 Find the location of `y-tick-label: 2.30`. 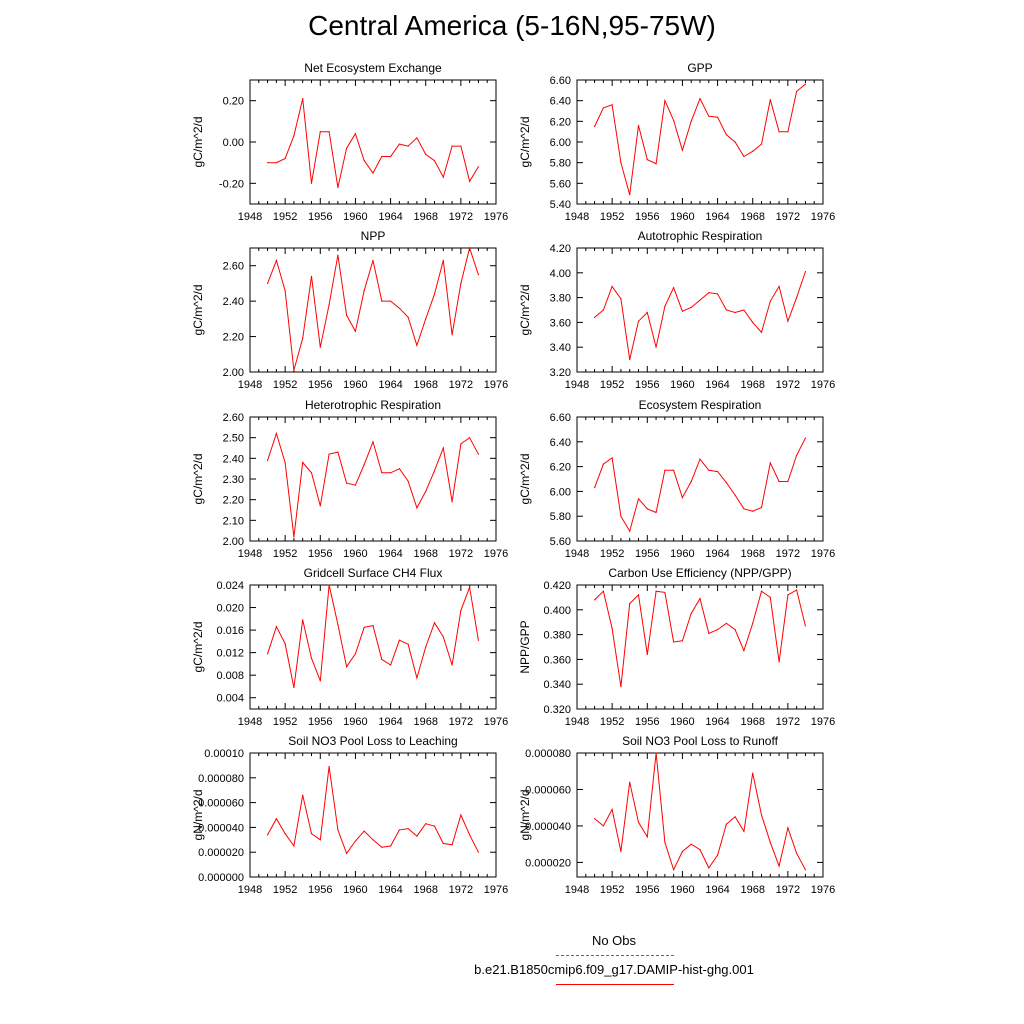

y-tick-label: 2.30 is located at coordinates (233, 480).